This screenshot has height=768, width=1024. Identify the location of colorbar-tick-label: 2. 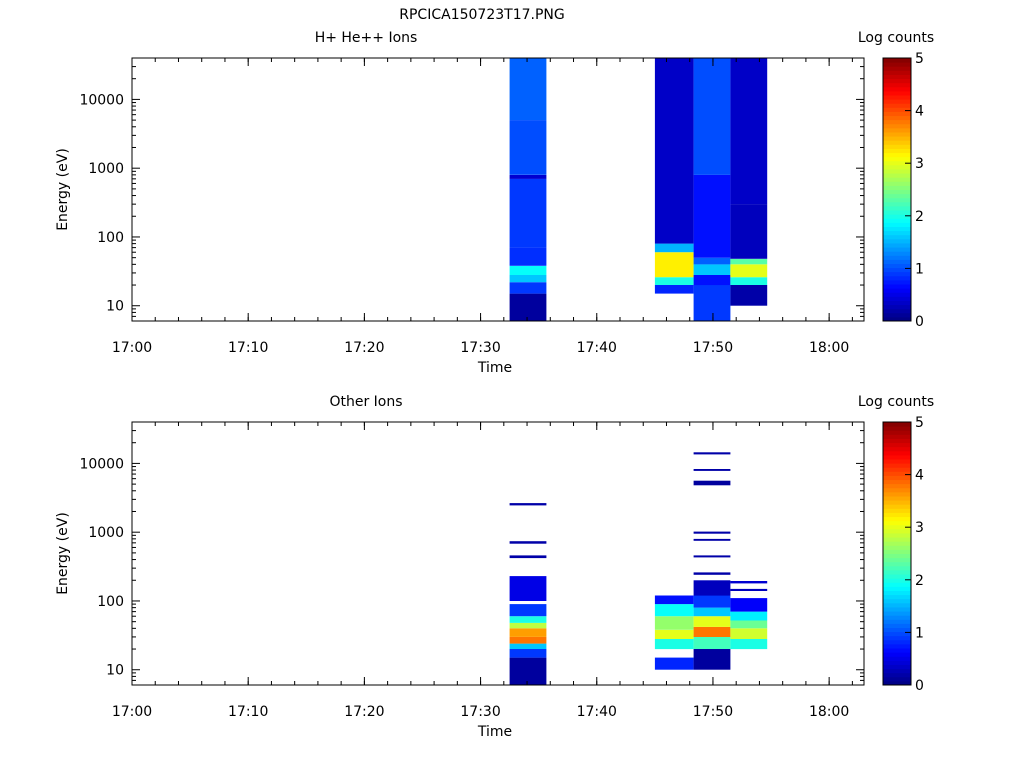
(919, 217).